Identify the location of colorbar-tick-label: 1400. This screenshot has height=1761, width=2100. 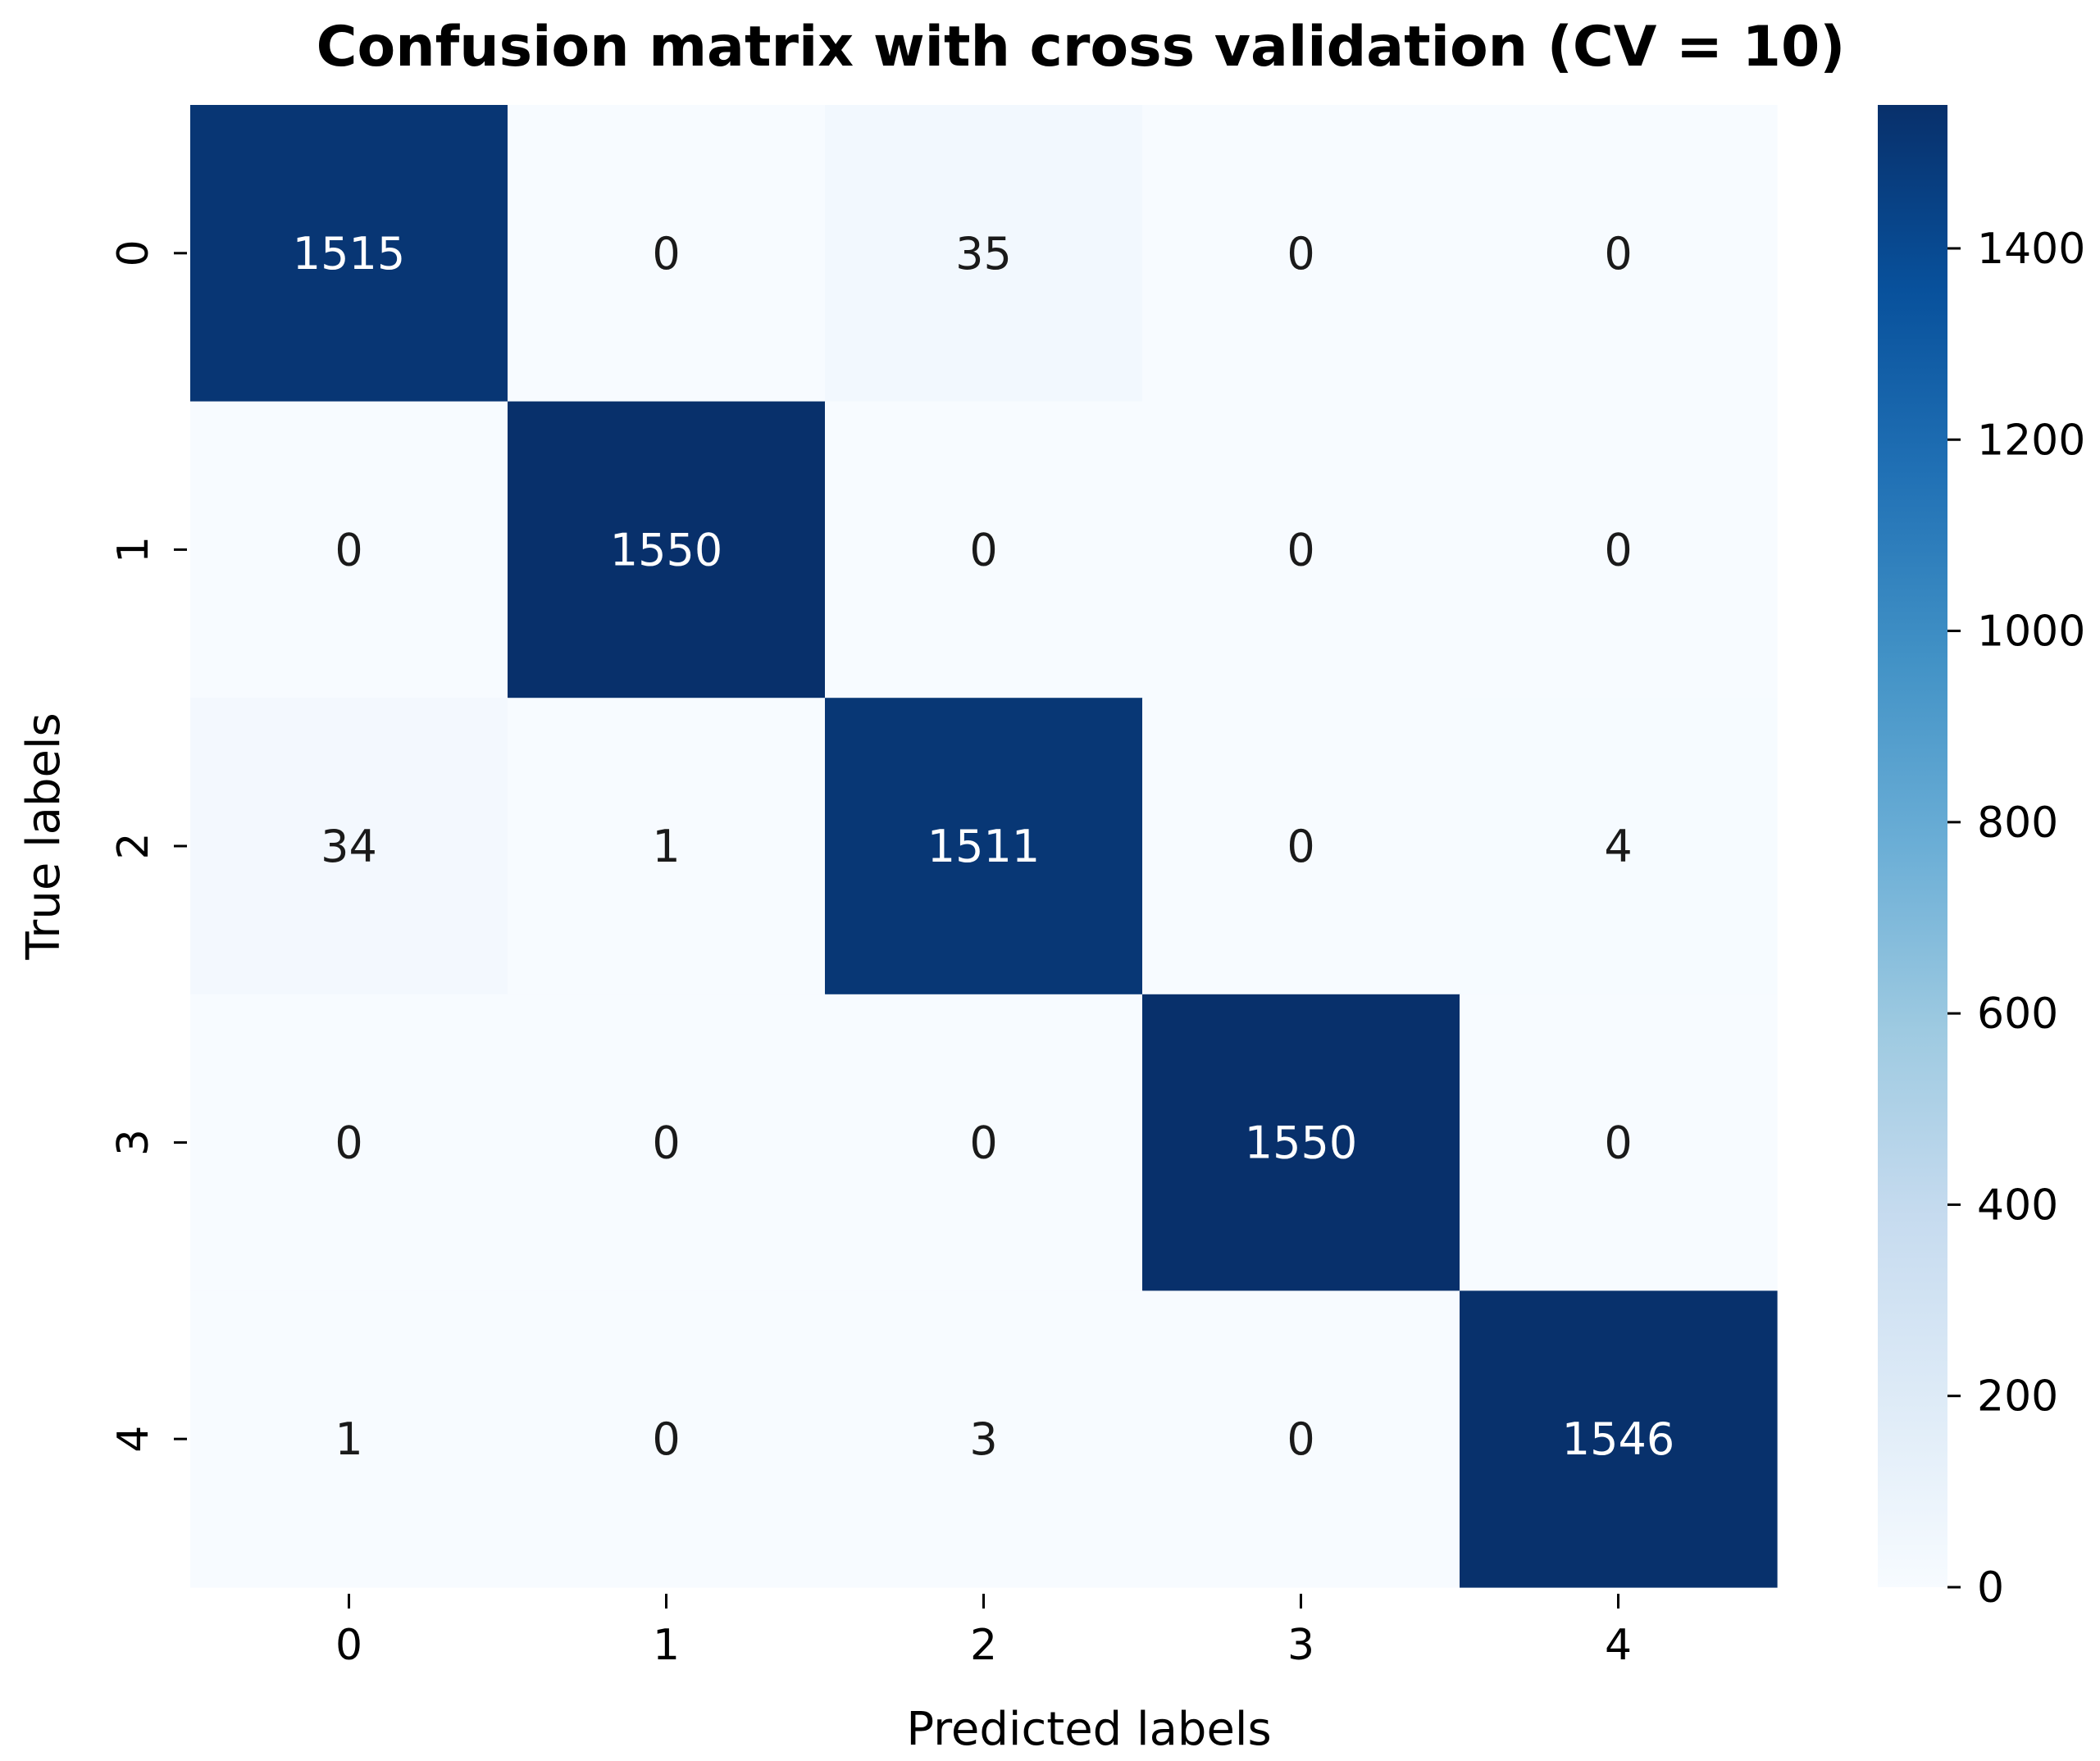
(2031, 249).